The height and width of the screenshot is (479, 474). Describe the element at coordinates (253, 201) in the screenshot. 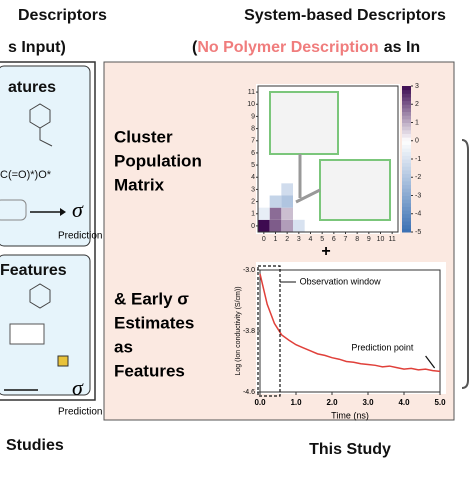

I see `y-tick-label: 2` at that location.